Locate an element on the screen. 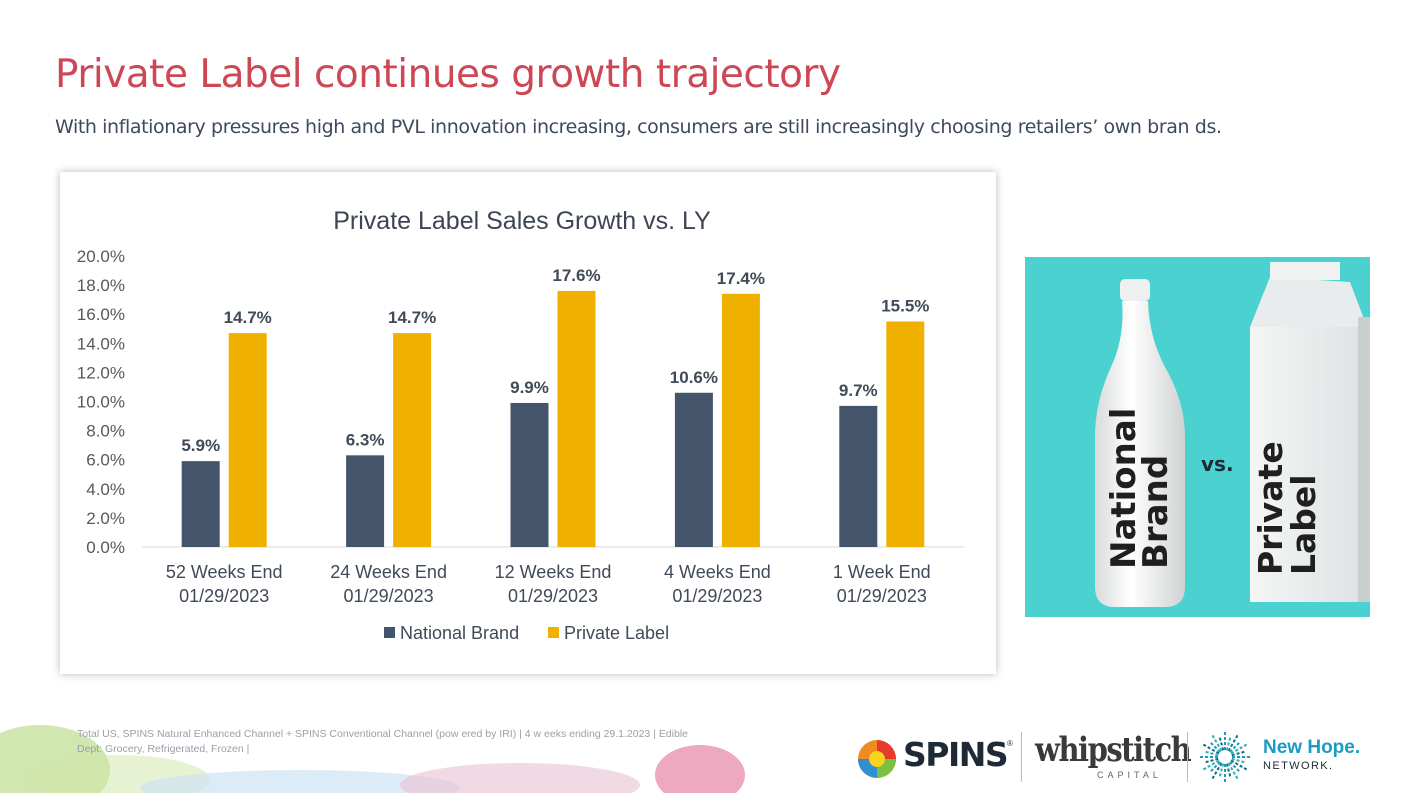  data-label: 17.6% is located at coordinates (576, 275).